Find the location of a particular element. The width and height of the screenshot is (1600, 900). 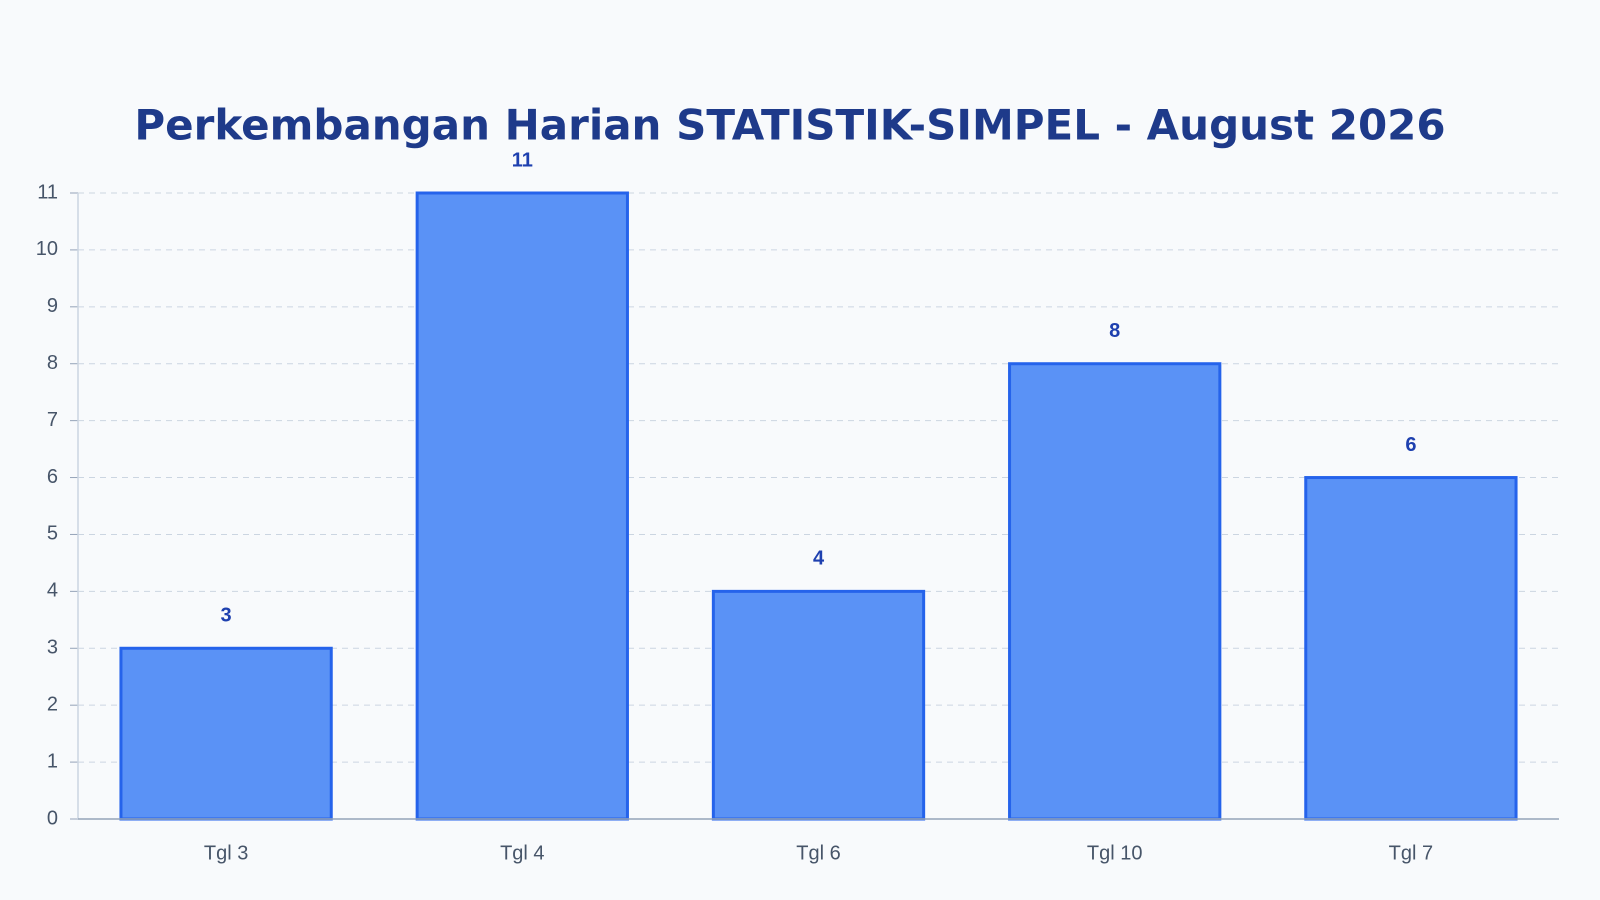

y-tick-label: 2 is located at coordinates (52, 704).